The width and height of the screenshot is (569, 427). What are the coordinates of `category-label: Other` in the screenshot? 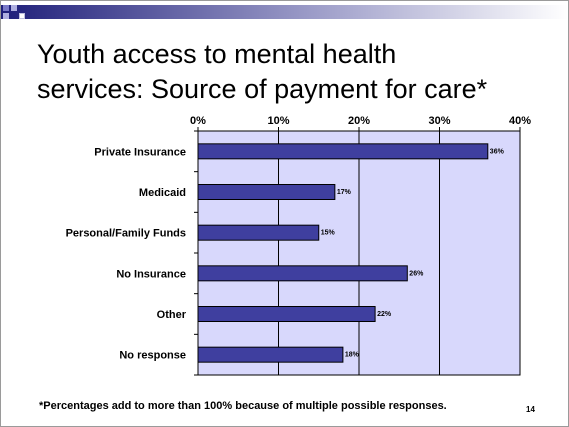 It's located at (172, 315).